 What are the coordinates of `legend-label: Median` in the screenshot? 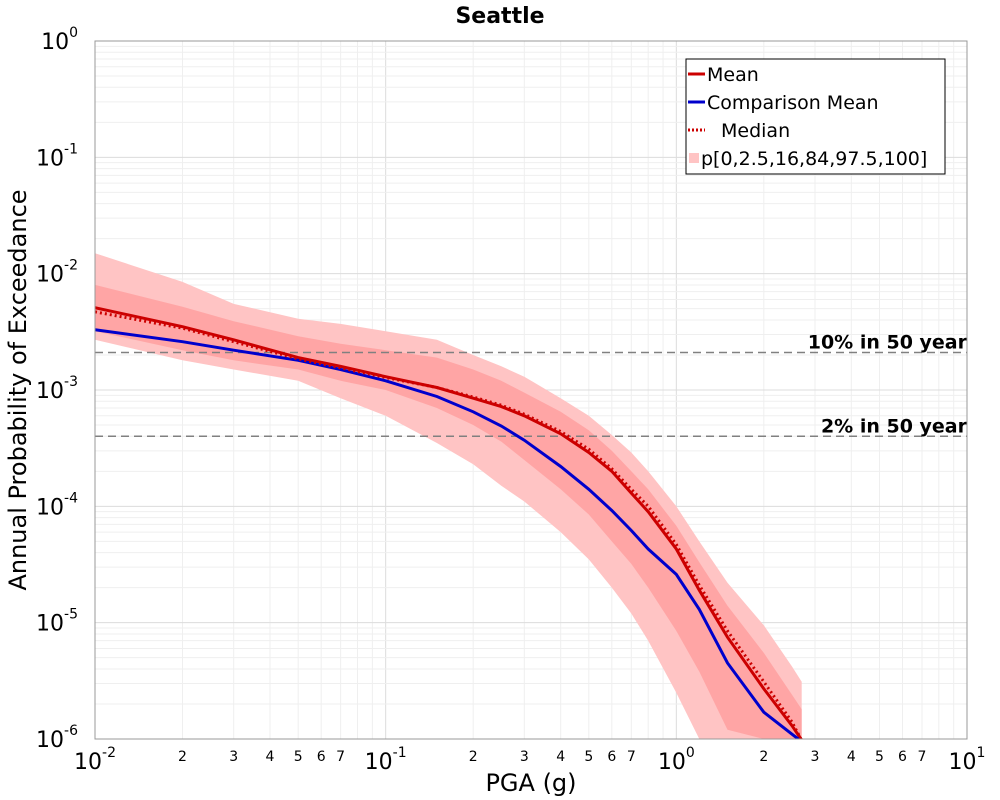 It's located at (755, 131).